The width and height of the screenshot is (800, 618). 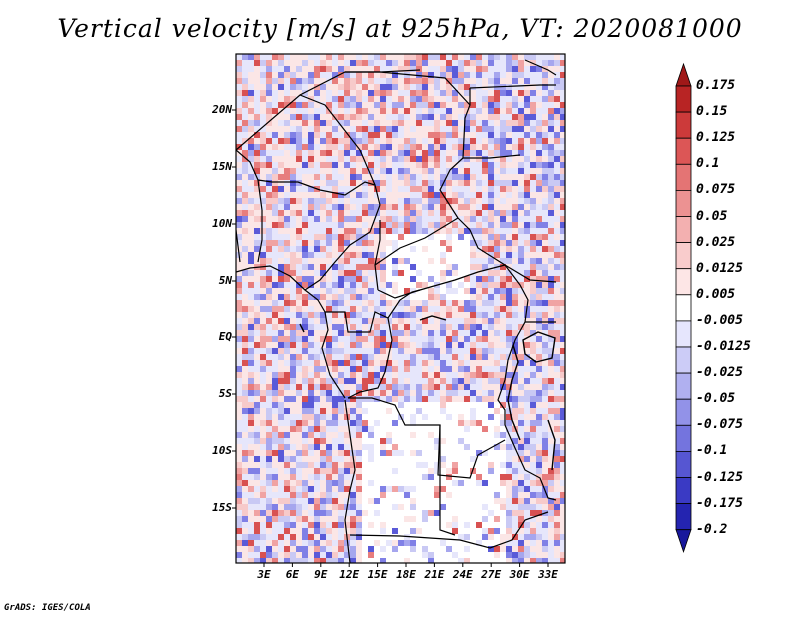 What do you see at coordinates (222, 507) in the screenshot?
I see `lat-label: 15S` at bounding box center [222, 507].